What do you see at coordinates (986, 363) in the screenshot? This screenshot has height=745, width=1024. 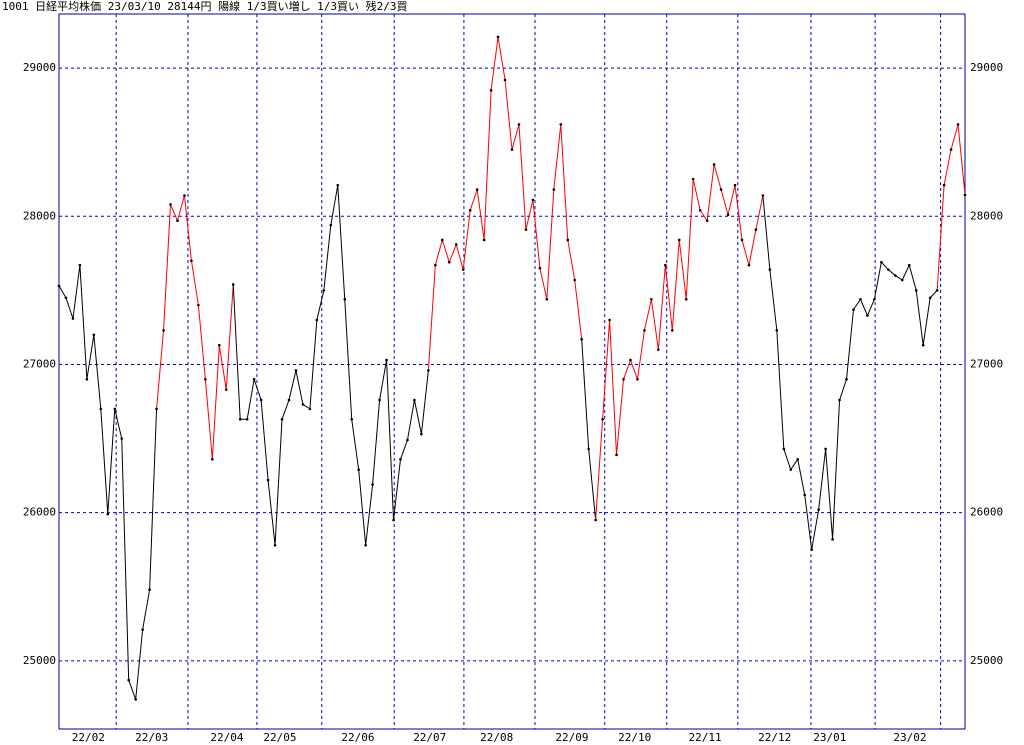 I see `y2-tick-label: 27000` at bounding box center [986, 363].